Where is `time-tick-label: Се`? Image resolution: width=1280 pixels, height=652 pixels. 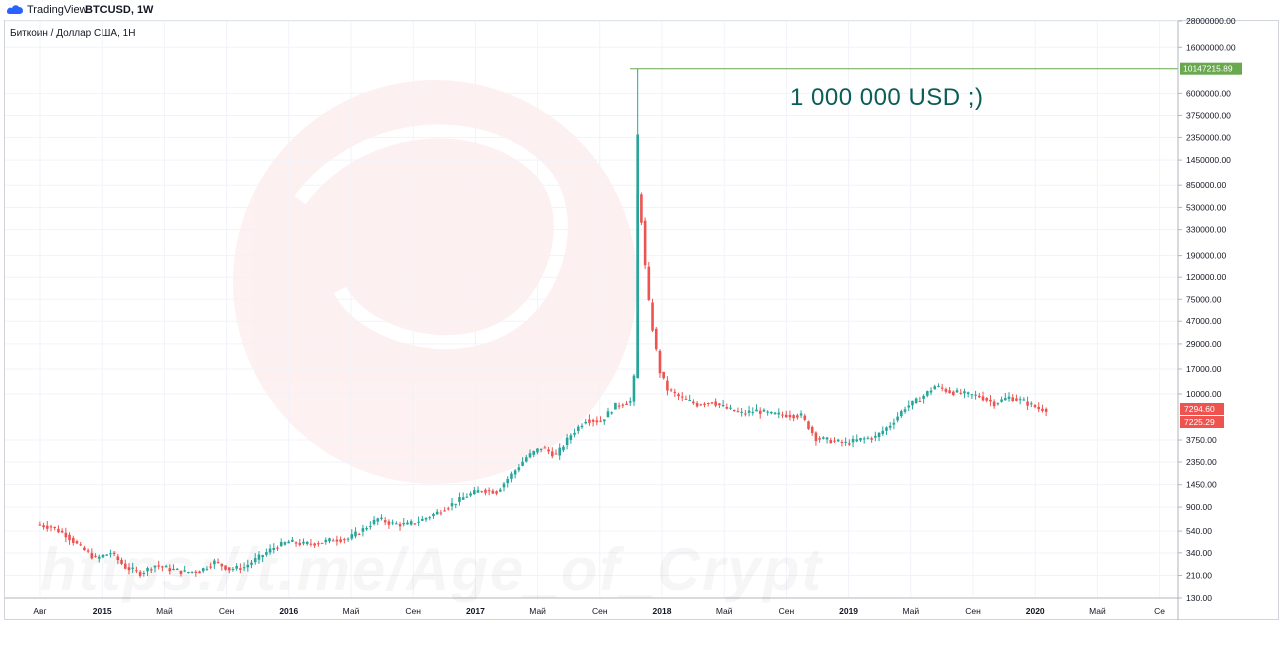 time-tick-label: Се is located at coordinates (1159, 611).